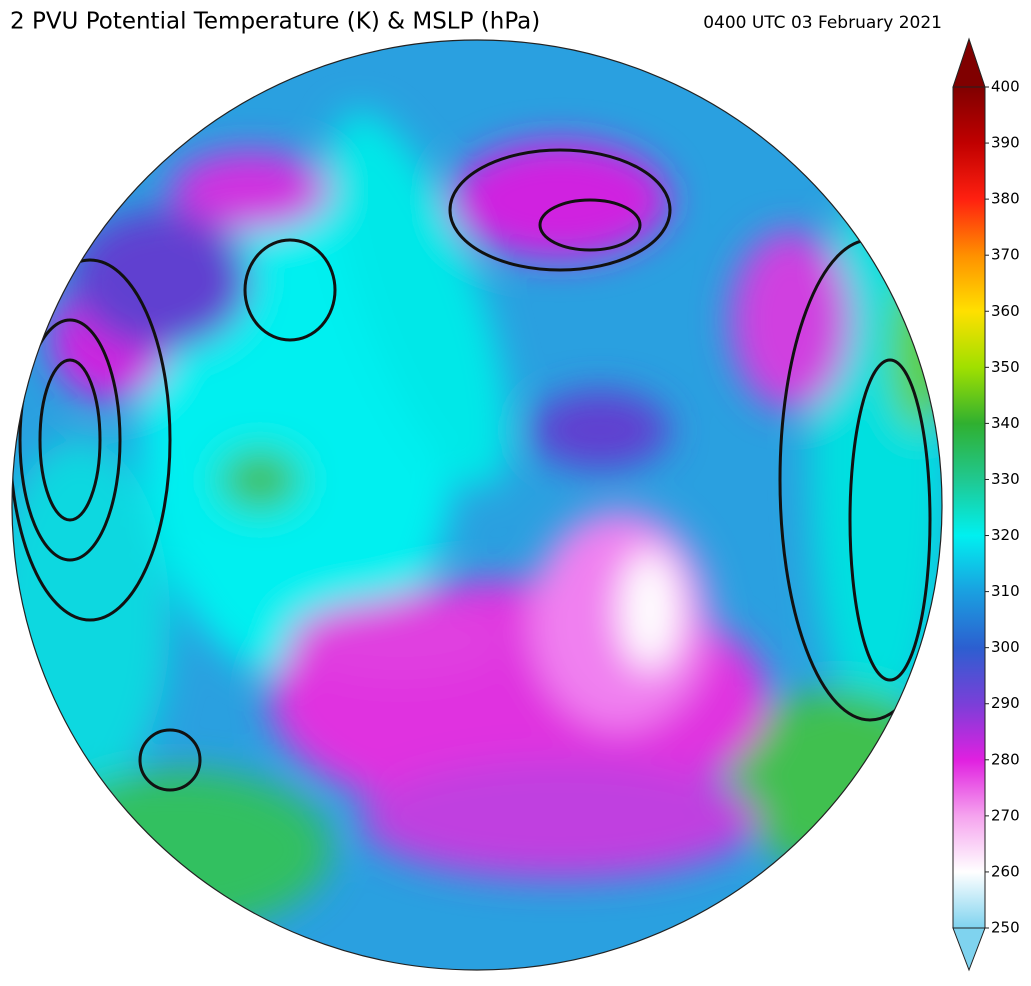 This screenshot has height=986, width=1031. What do you see at coordinates (822, 23) in the screenshot?
I see `valid-time: 0400 UTC 03 February 2021` at bounding box center [822, 23].